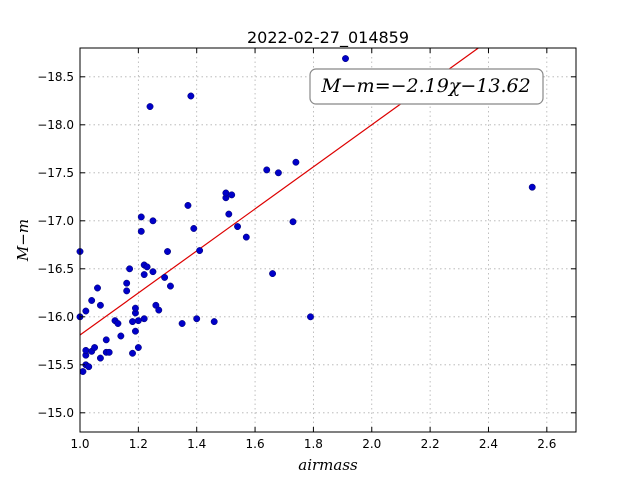 The width and height of the screenshot is (640, 480). Describe the element at coordinates (55, 413) in the screenshot. I see `y-tick-label: −15.0` at that location.